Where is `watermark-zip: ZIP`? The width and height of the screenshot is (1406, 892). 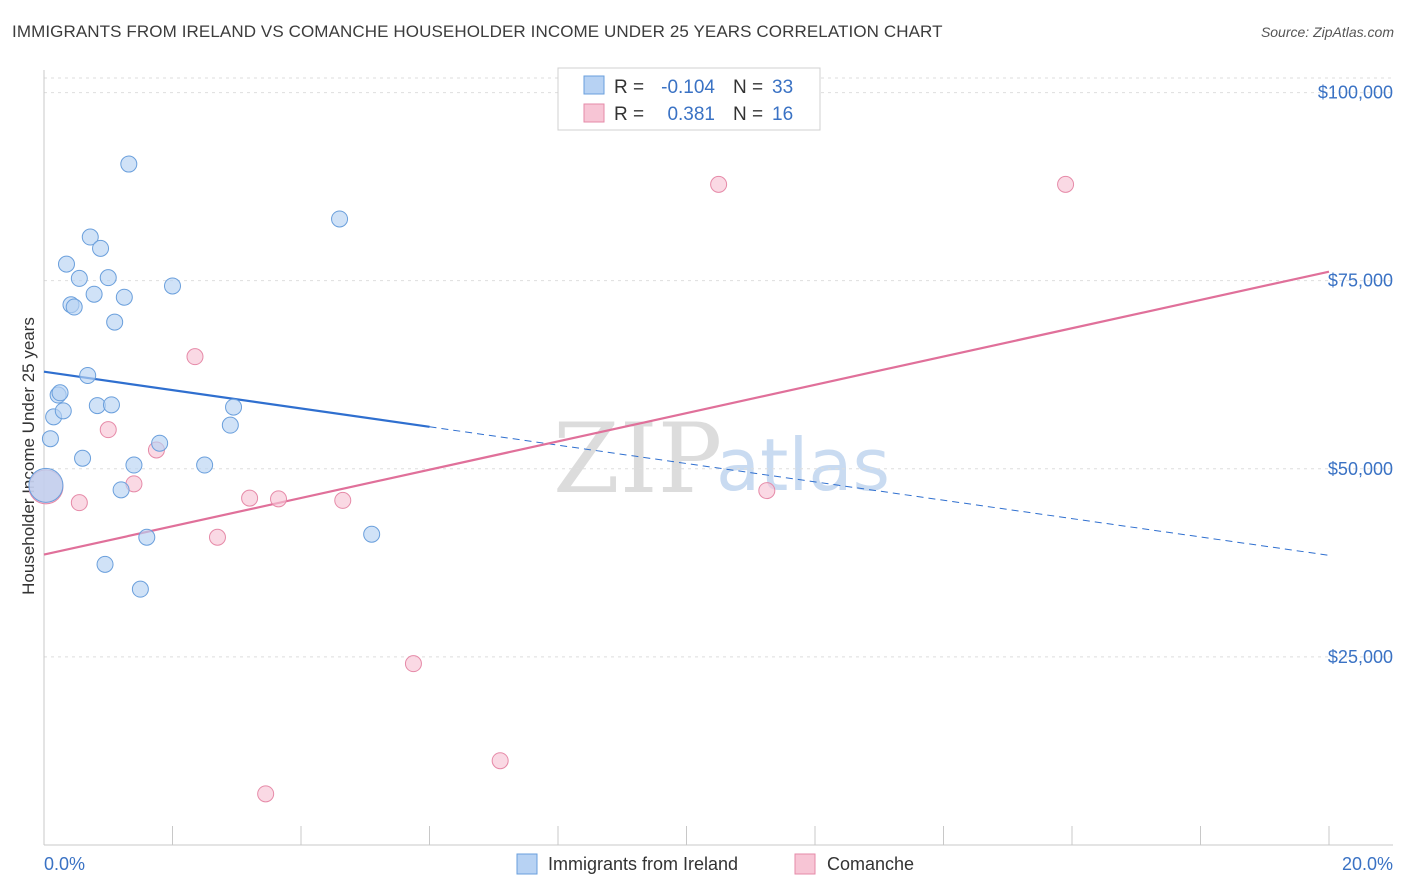 watermark-zip: ZIP is located at coordinates (637, 459).